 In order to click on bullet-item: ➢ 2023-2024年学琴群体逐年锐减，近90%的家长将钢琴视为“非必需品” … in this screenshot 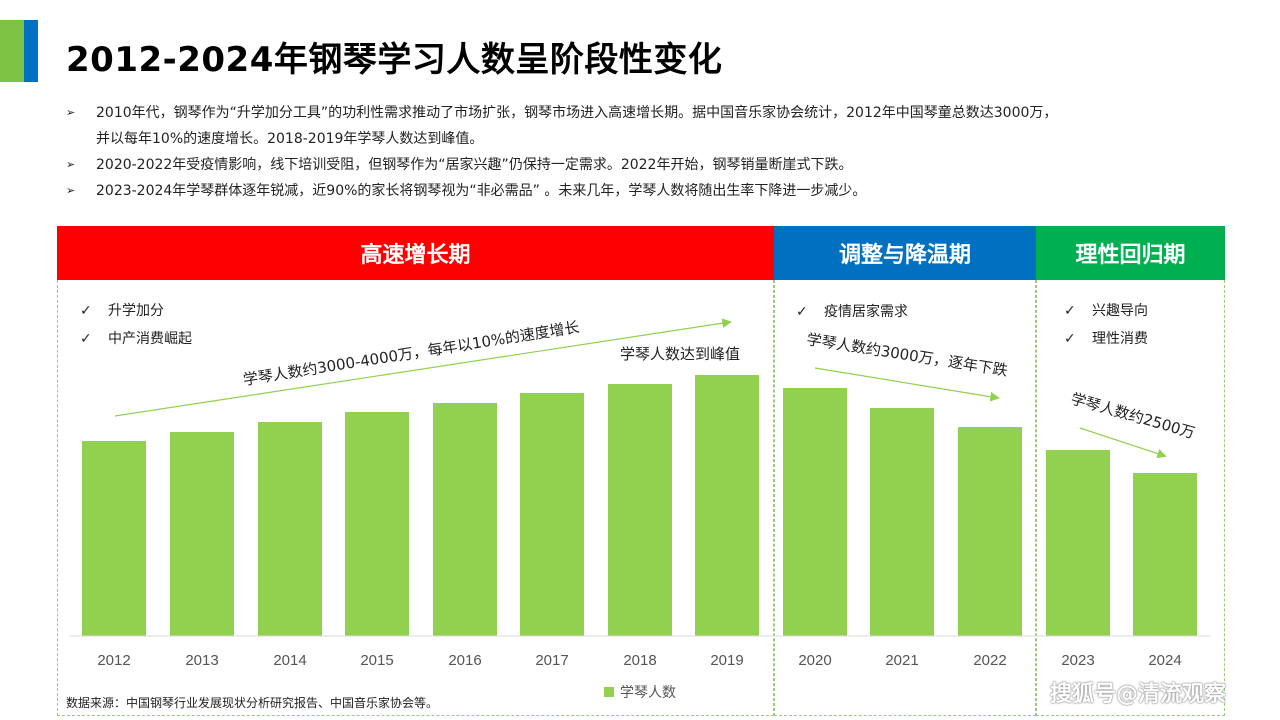, I will do `click(646, 191)`.